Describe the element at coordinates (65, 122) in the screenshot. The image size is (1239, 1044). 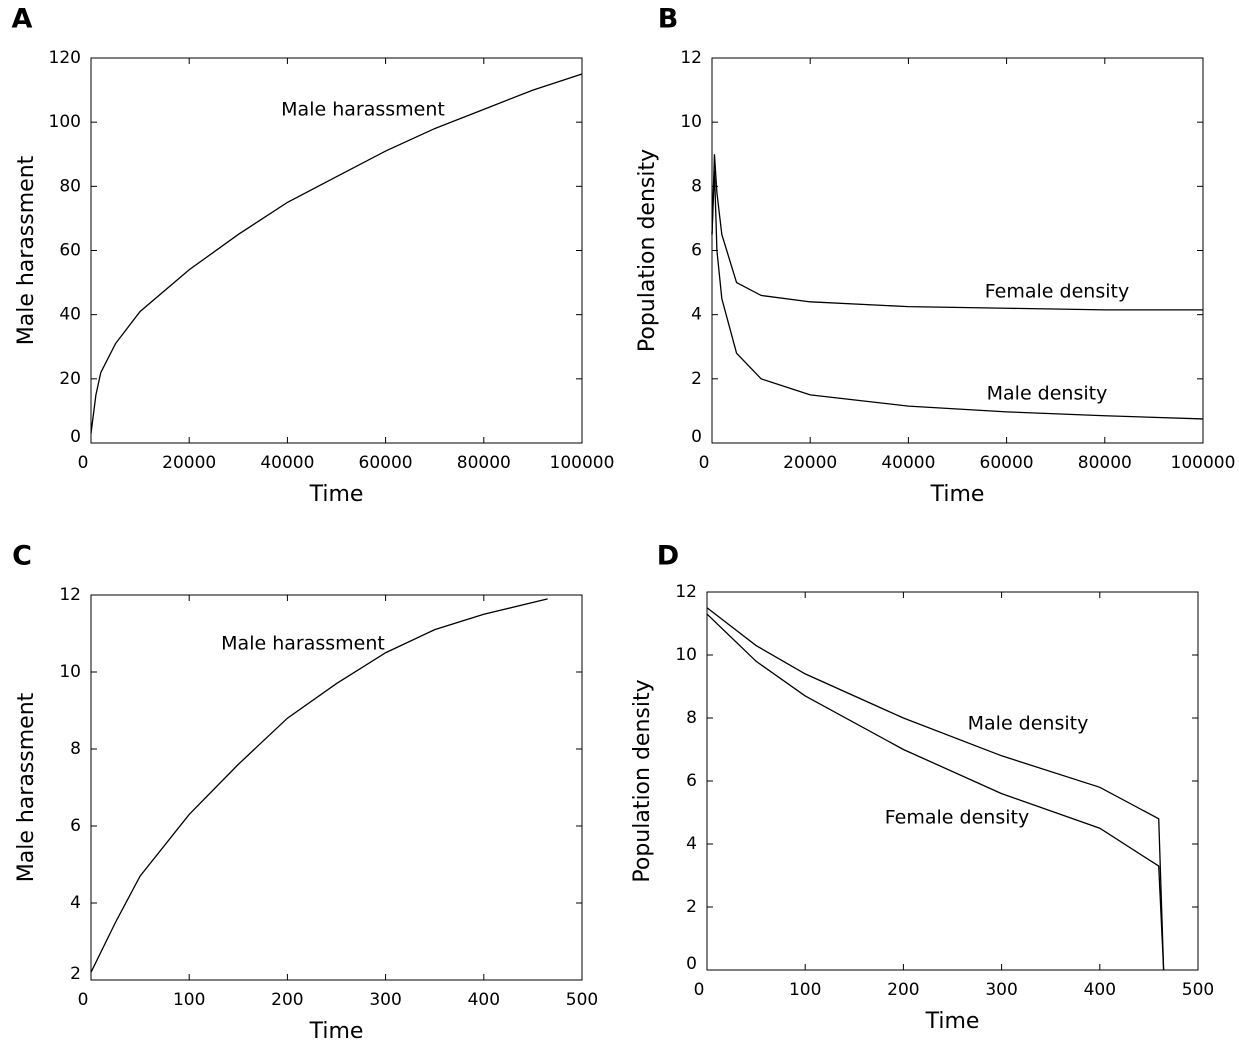
I see `y-tick-label: 100` at that location.